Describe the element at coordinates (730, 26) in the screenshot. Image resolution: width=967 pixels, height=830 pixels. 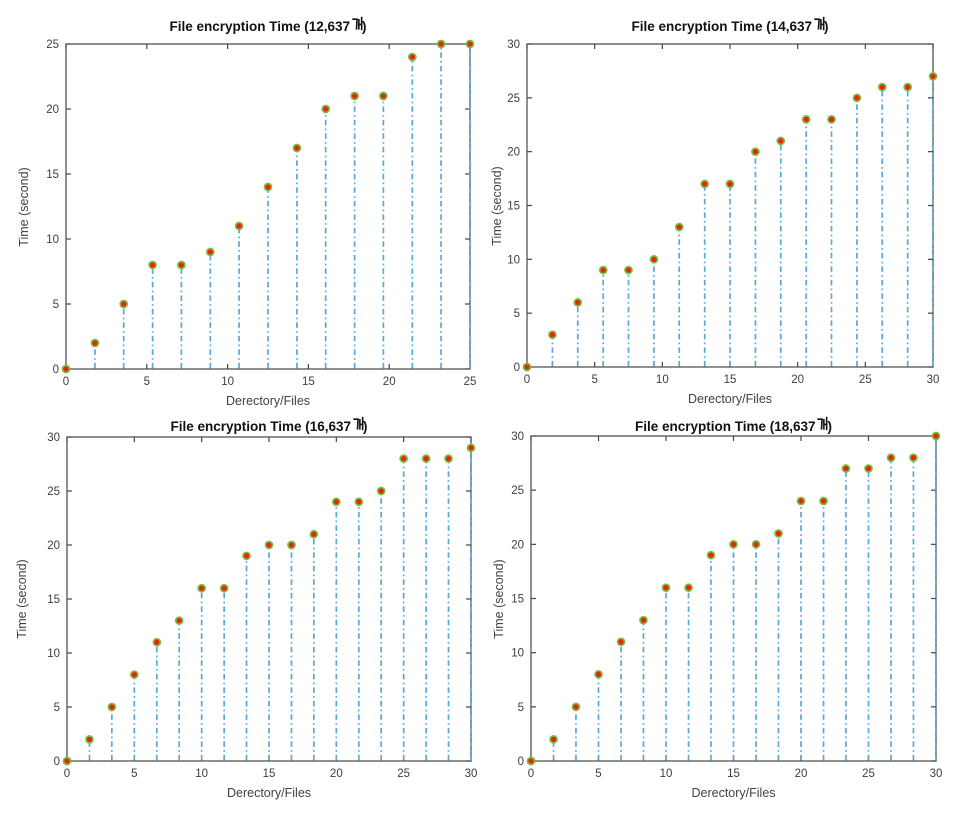
I see `plot-title: File encryption Time (14,637 )` at that location.